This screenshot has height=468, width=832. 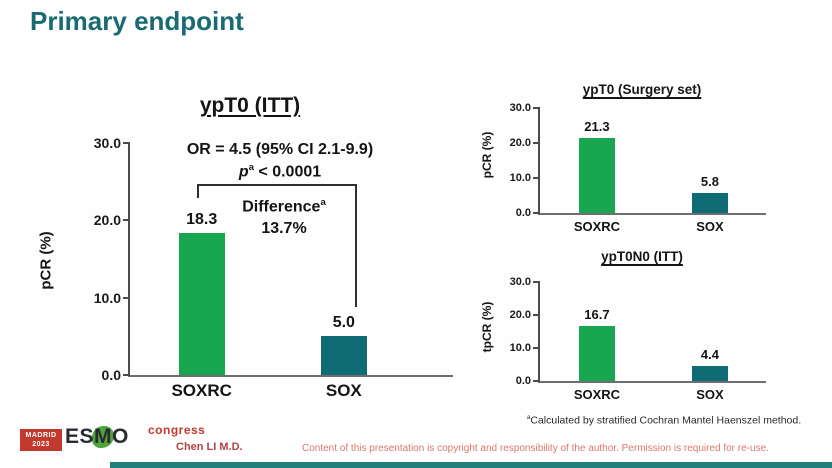 I want to click on madrid-2023-badge: MADRID 2023, so click(x=41, y=440).